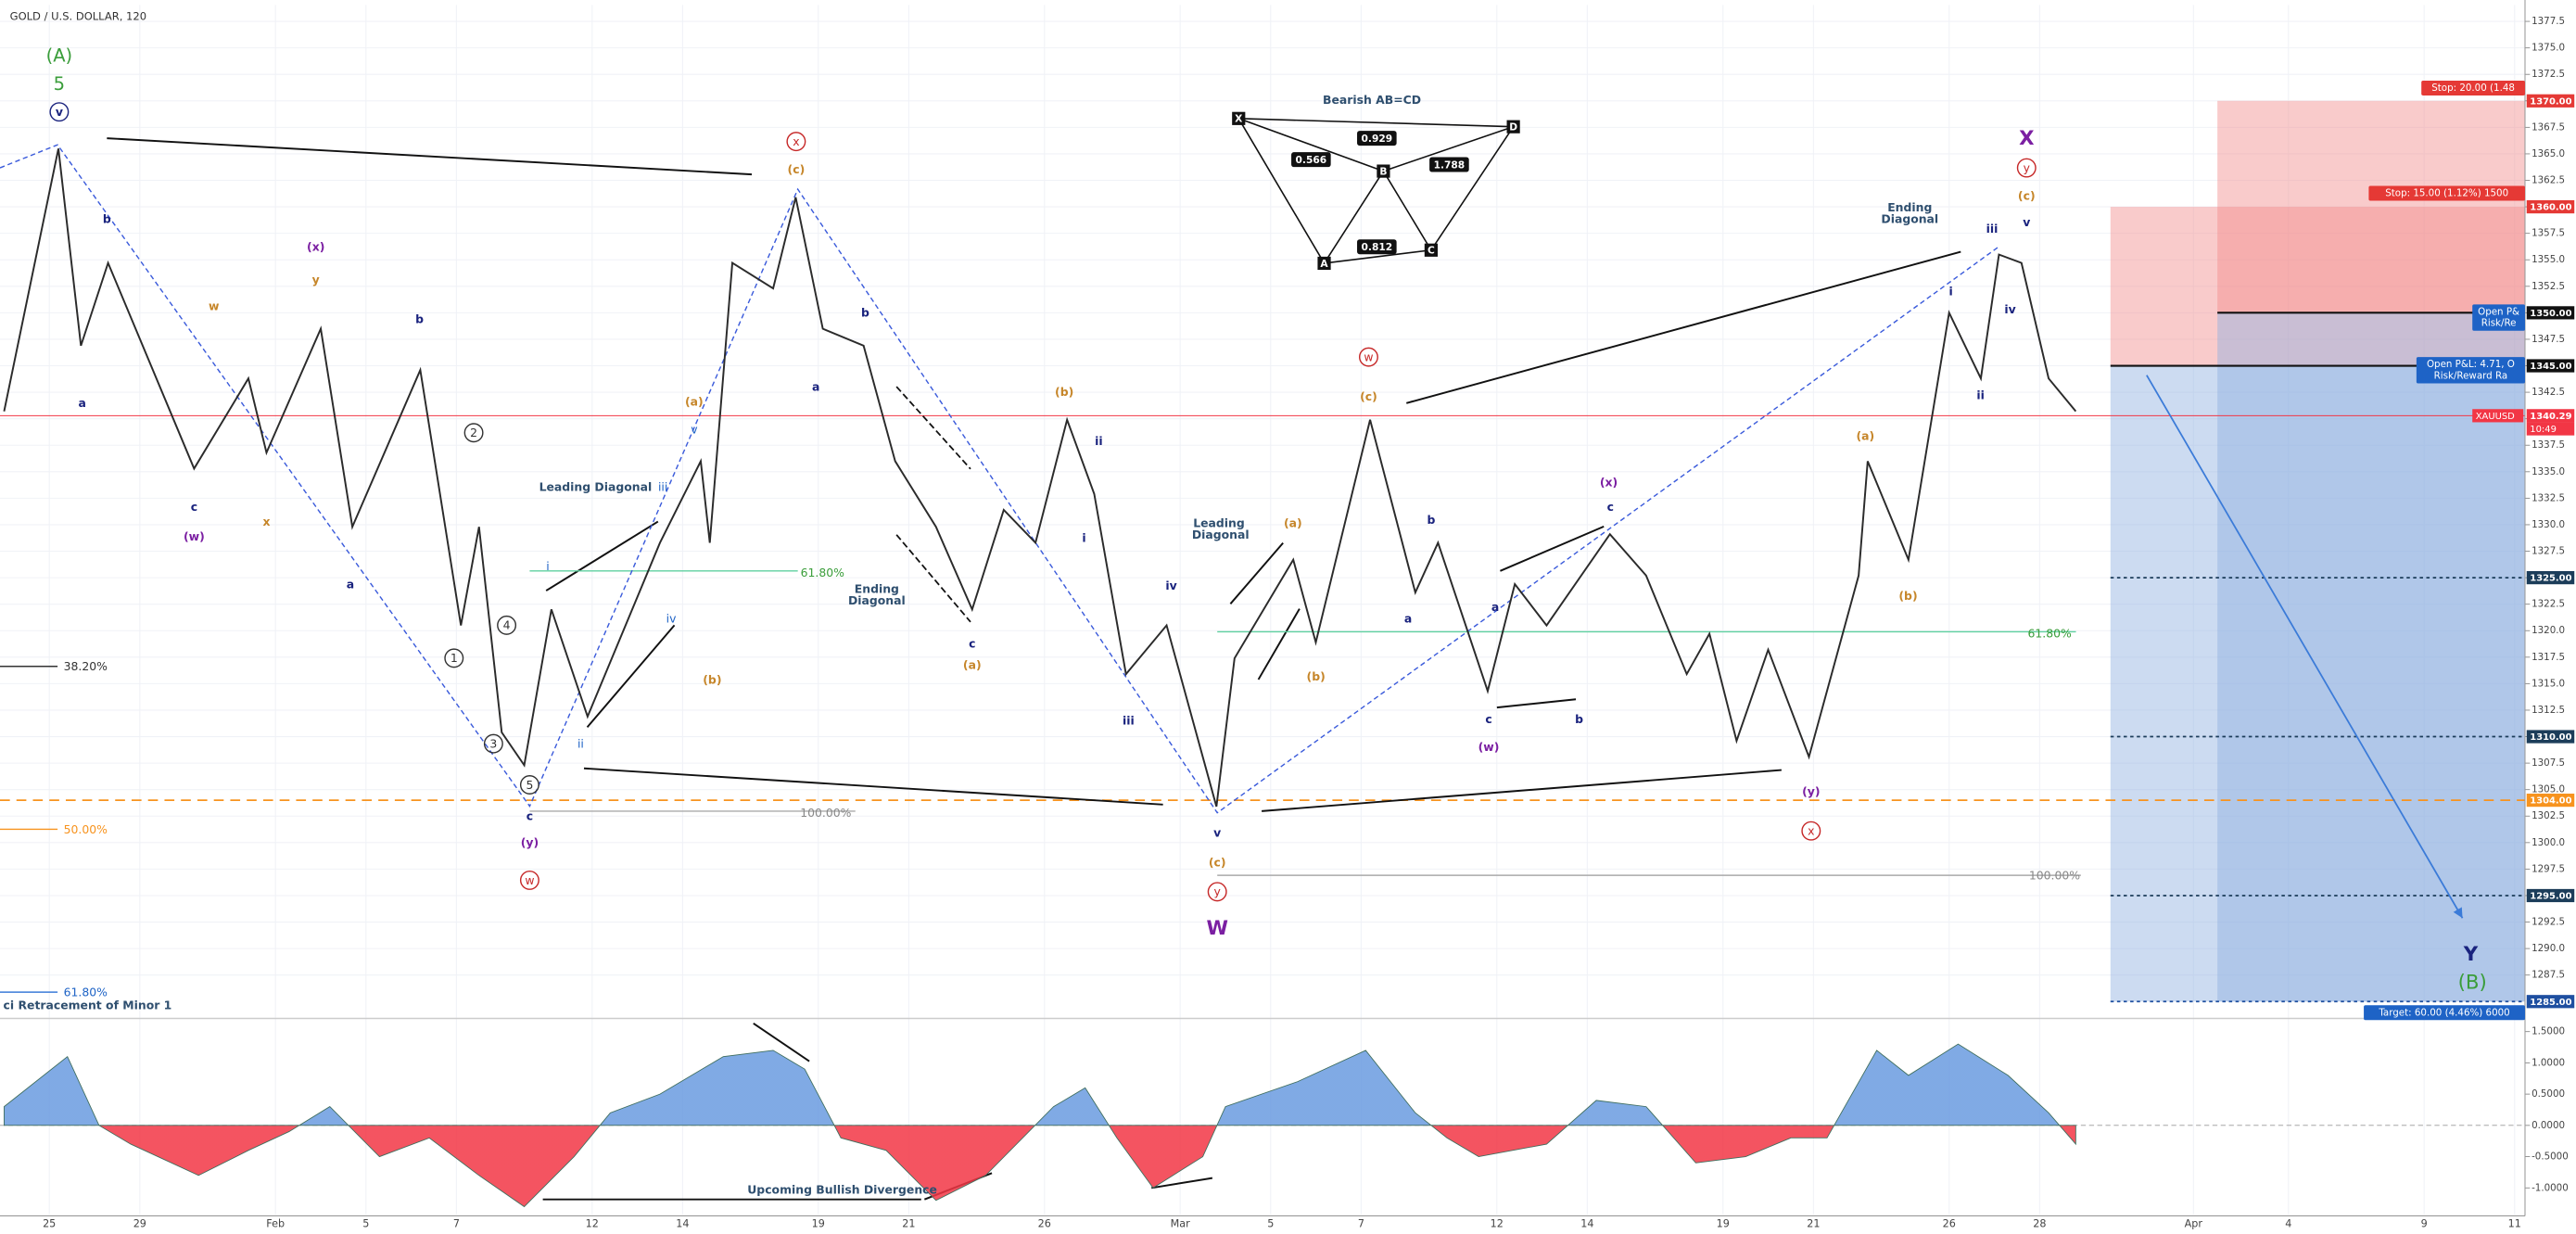 The image size is (2576, 1234). Describe the element at coordinates (2550, 429) in the screenshot. I see `time-box` at that location.